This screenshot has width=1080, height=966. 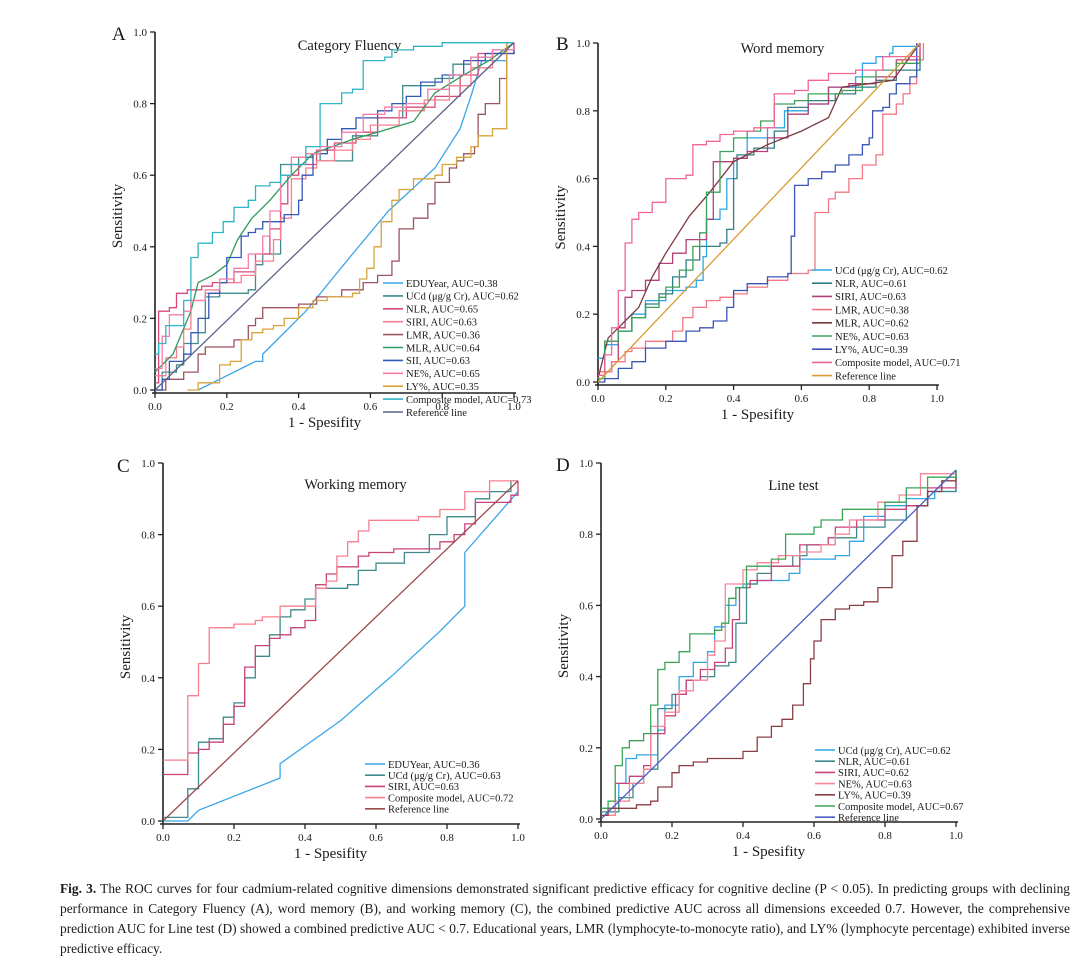 I want to click on legend-label: LMR, AUC=0.36, so click(x=443, y=335).